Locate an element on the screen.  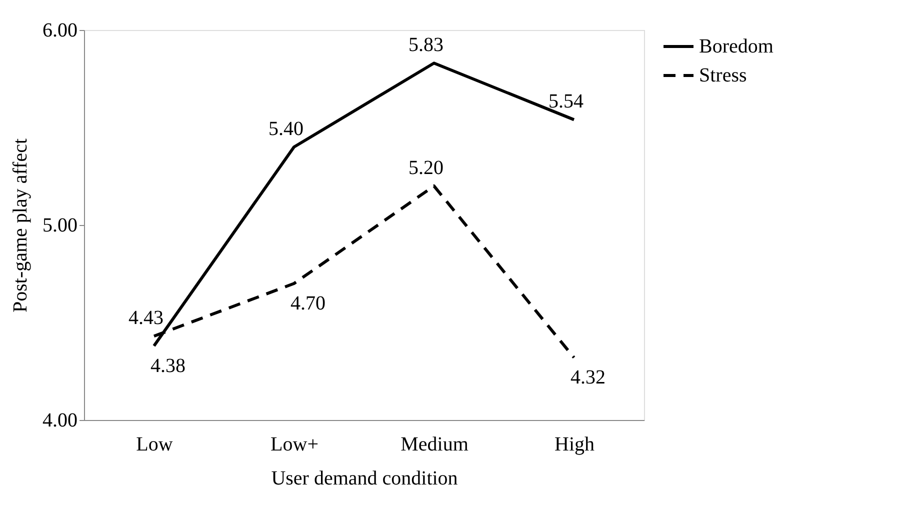
data-label: 5.54 is located at coordinates (566, 101).